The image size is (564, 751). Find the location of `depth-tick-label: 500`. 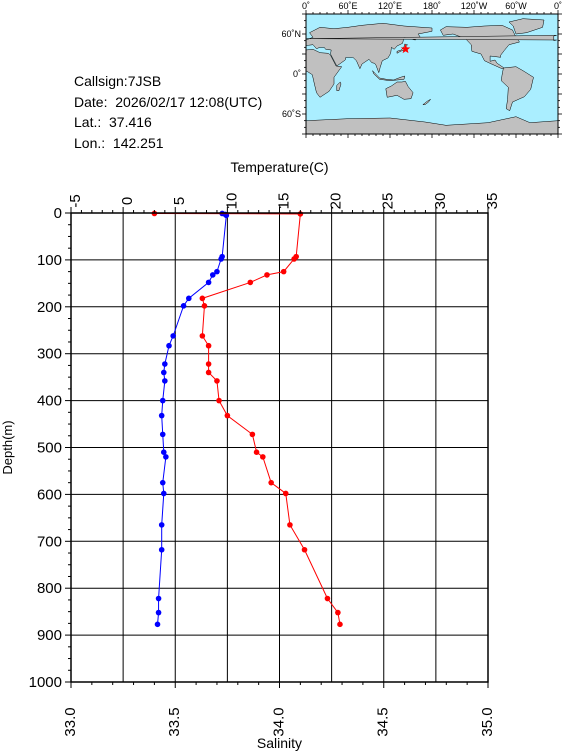

depth-tick-label: 500 is located at coordinates (49, 448).